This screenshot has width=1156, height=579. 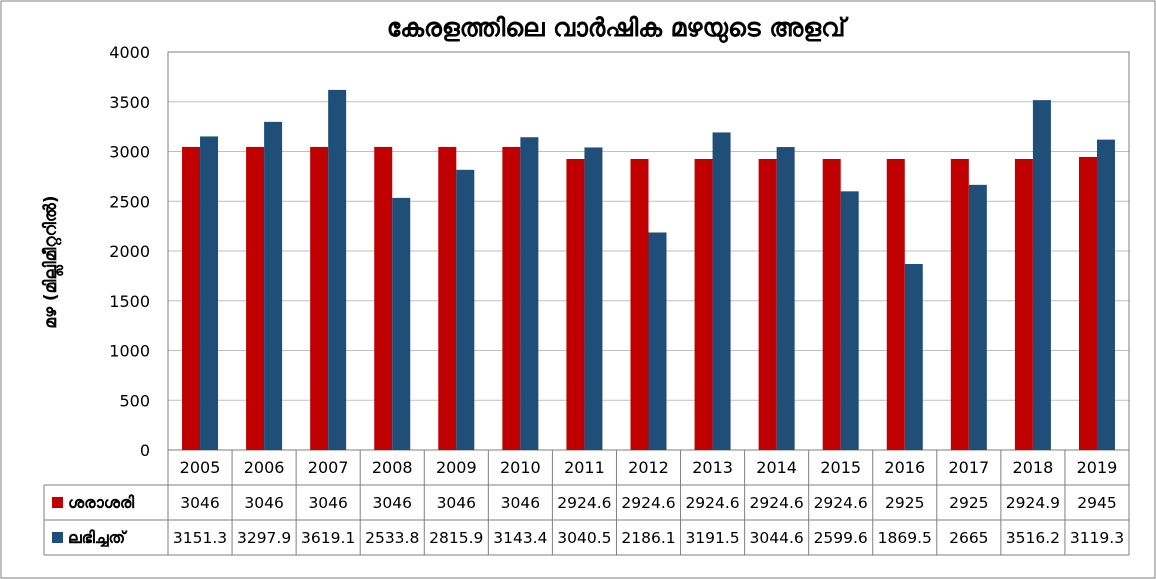 What do you see at coordinates (648, 467) in the screenshot?
I see `x-tick-label: 2012` at bounding box center [648, 467].